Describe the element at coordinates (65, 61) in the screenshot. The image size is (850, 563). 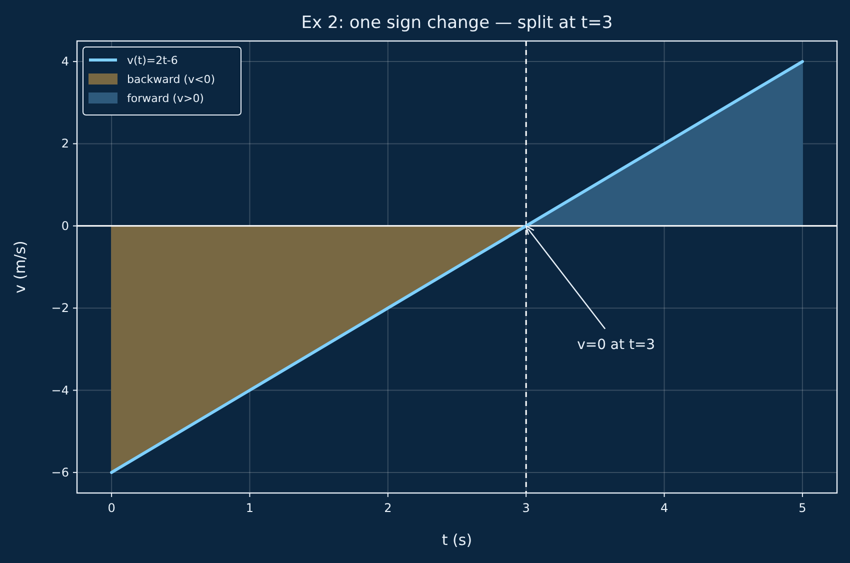
I see `y-tick-label: 4` at that location.